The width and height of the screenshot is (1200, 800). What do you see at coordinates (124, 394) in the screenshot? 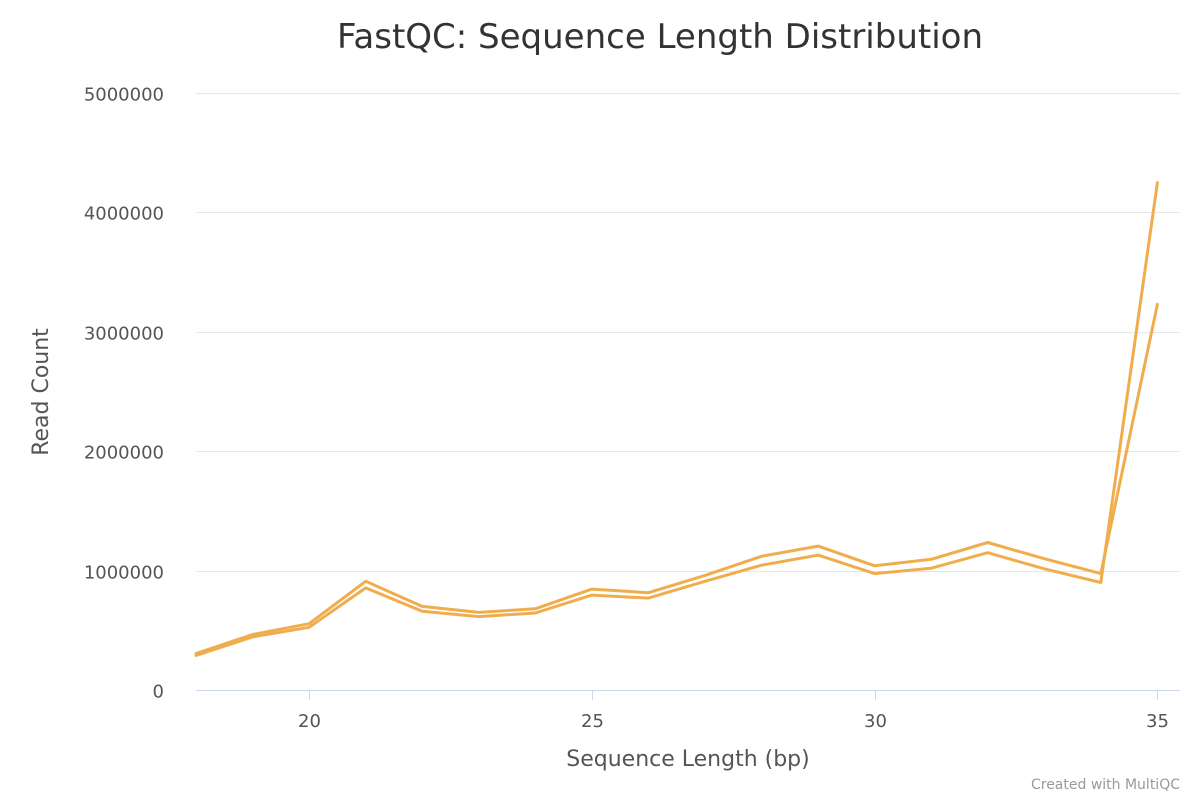
I see `y-axis-ticks: 0 1000000 2000000 3000000 4000000 5000000` at bounding box center [124, 394].